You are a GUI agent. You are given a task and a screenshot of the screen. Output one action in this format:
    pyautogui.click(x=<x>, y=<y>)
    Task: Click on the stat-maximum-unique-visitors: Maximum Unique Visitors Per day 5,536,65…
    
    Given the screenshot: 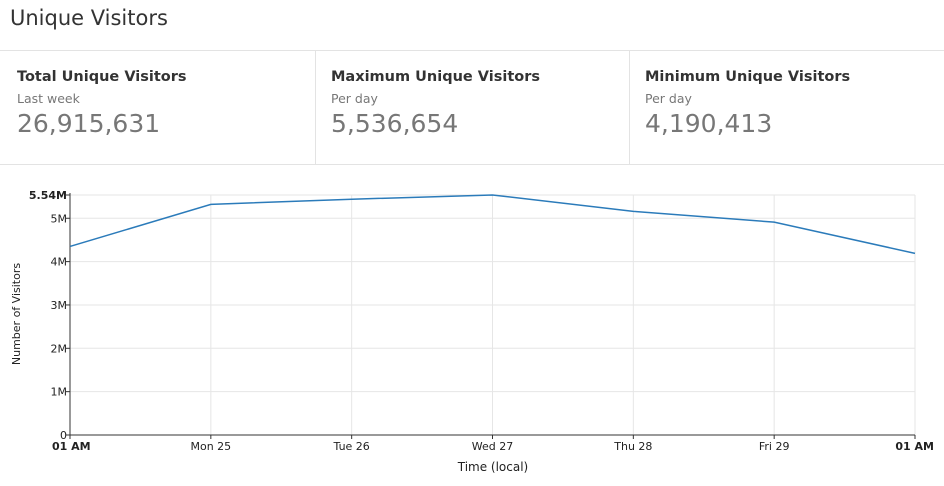 What is the action you would take?
    pyautogui.click(x=472, y=107)
    